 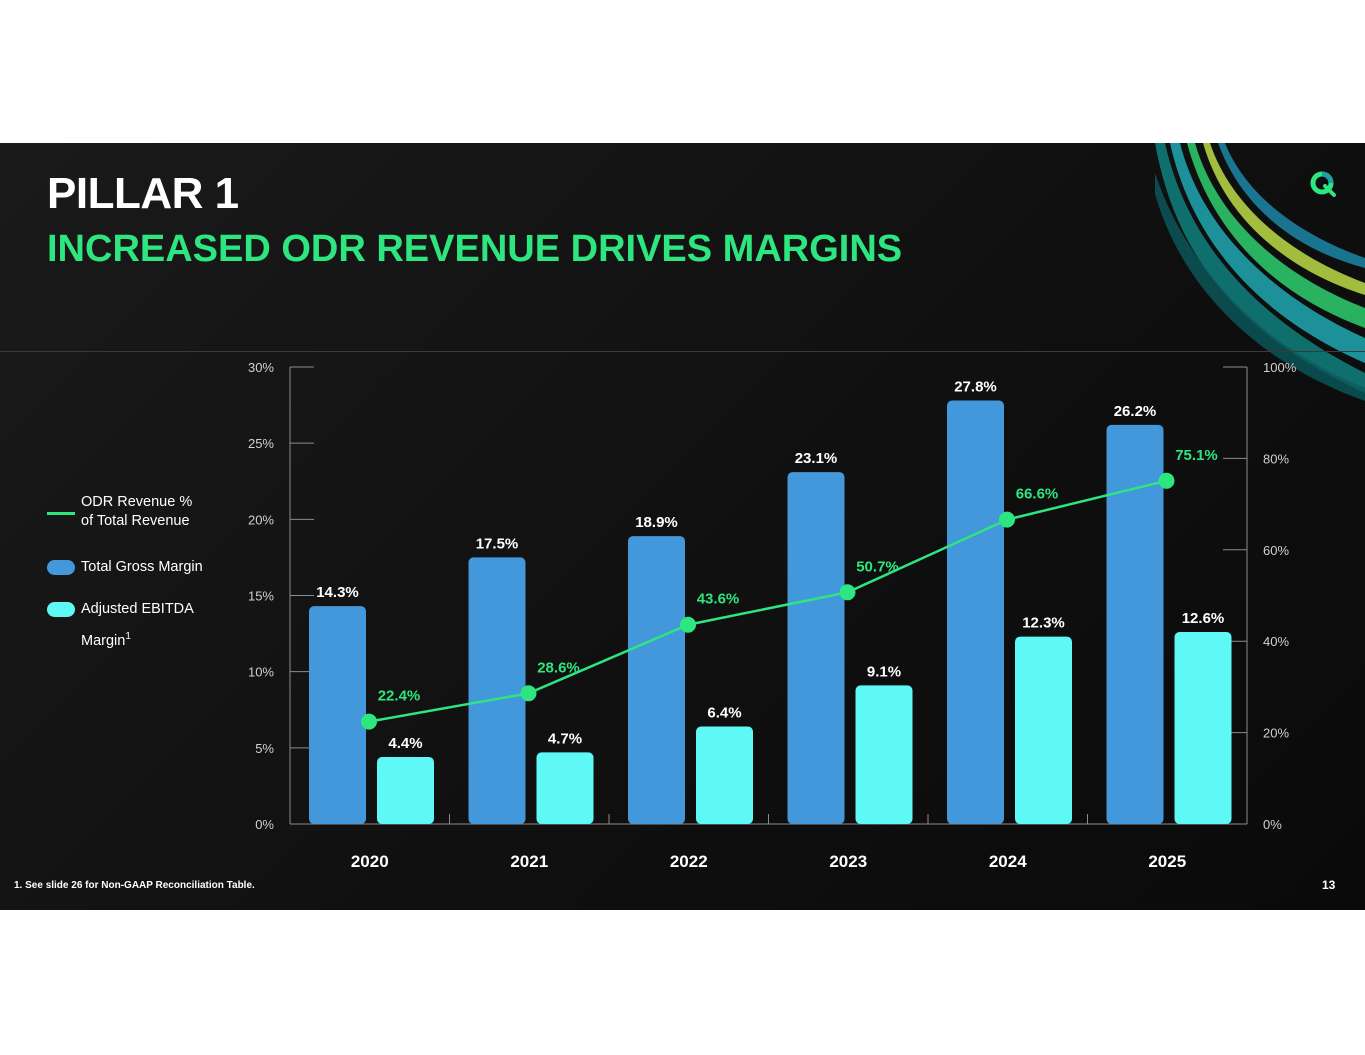 What do you see at coordinates (1276, 641) in the screenshot?
I see `y-right-tick-label: 40%` at bounding box center [1276, 641].